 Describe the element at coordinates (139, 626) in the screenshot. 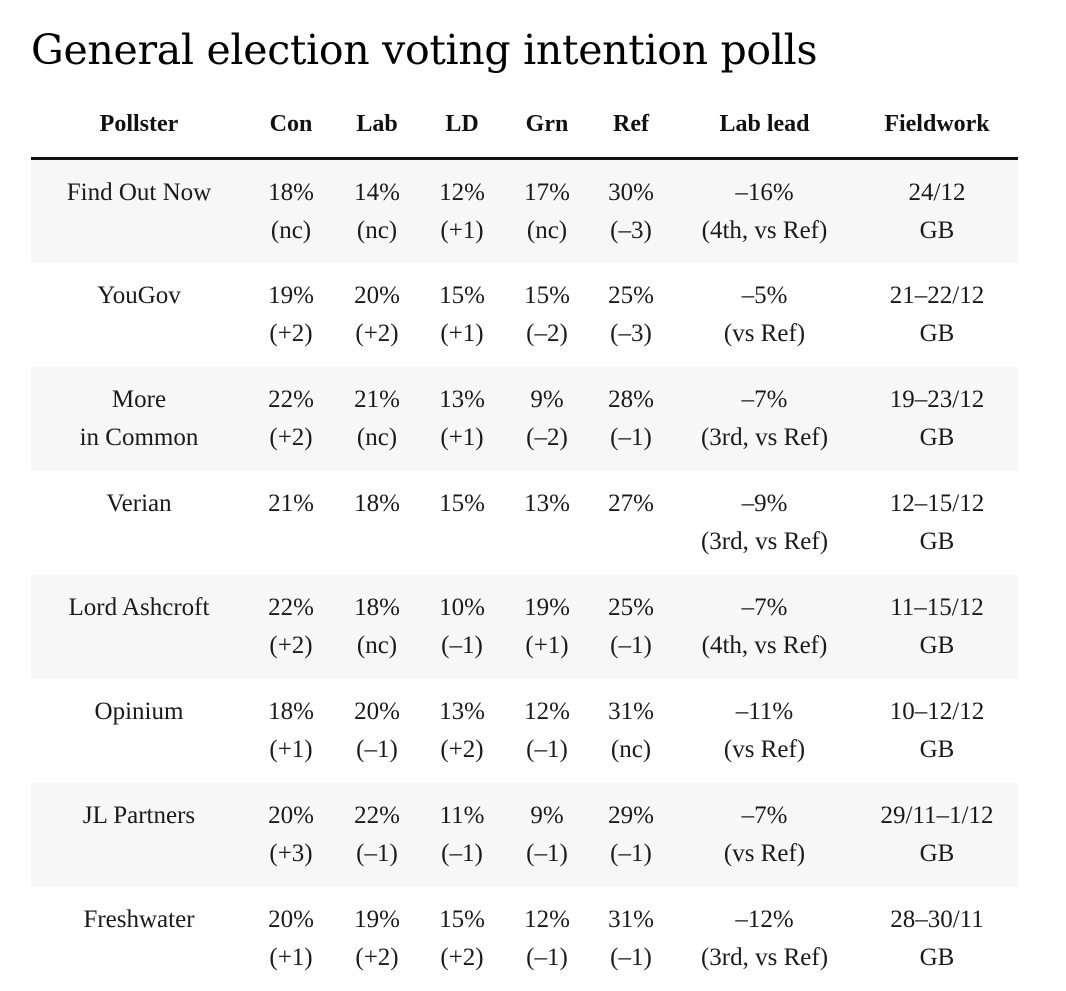

I see `pollster-cell: Lord Ashcroft` at that location.